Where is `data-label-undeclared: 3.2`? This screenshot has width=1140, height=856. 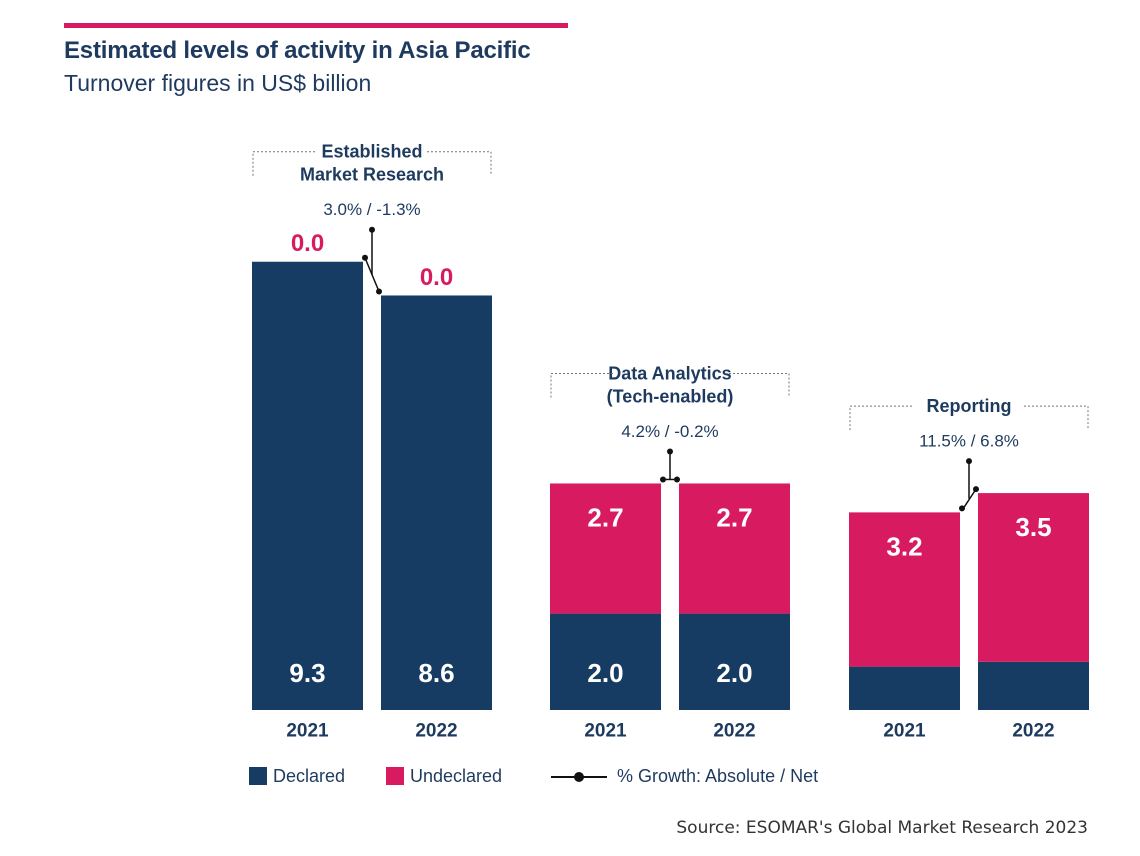
data-label-undeclared: 3.2 is located at coordinates (904, 546).